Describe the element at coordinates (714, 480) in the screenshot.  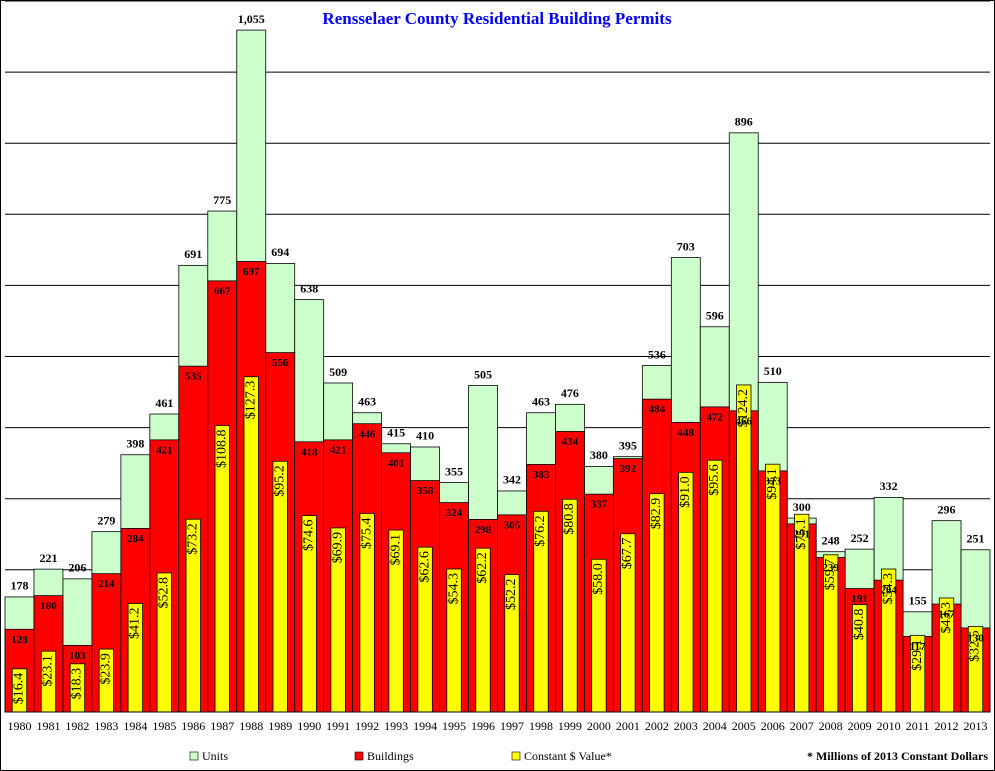
I see `value-label: $95.6` at that location.